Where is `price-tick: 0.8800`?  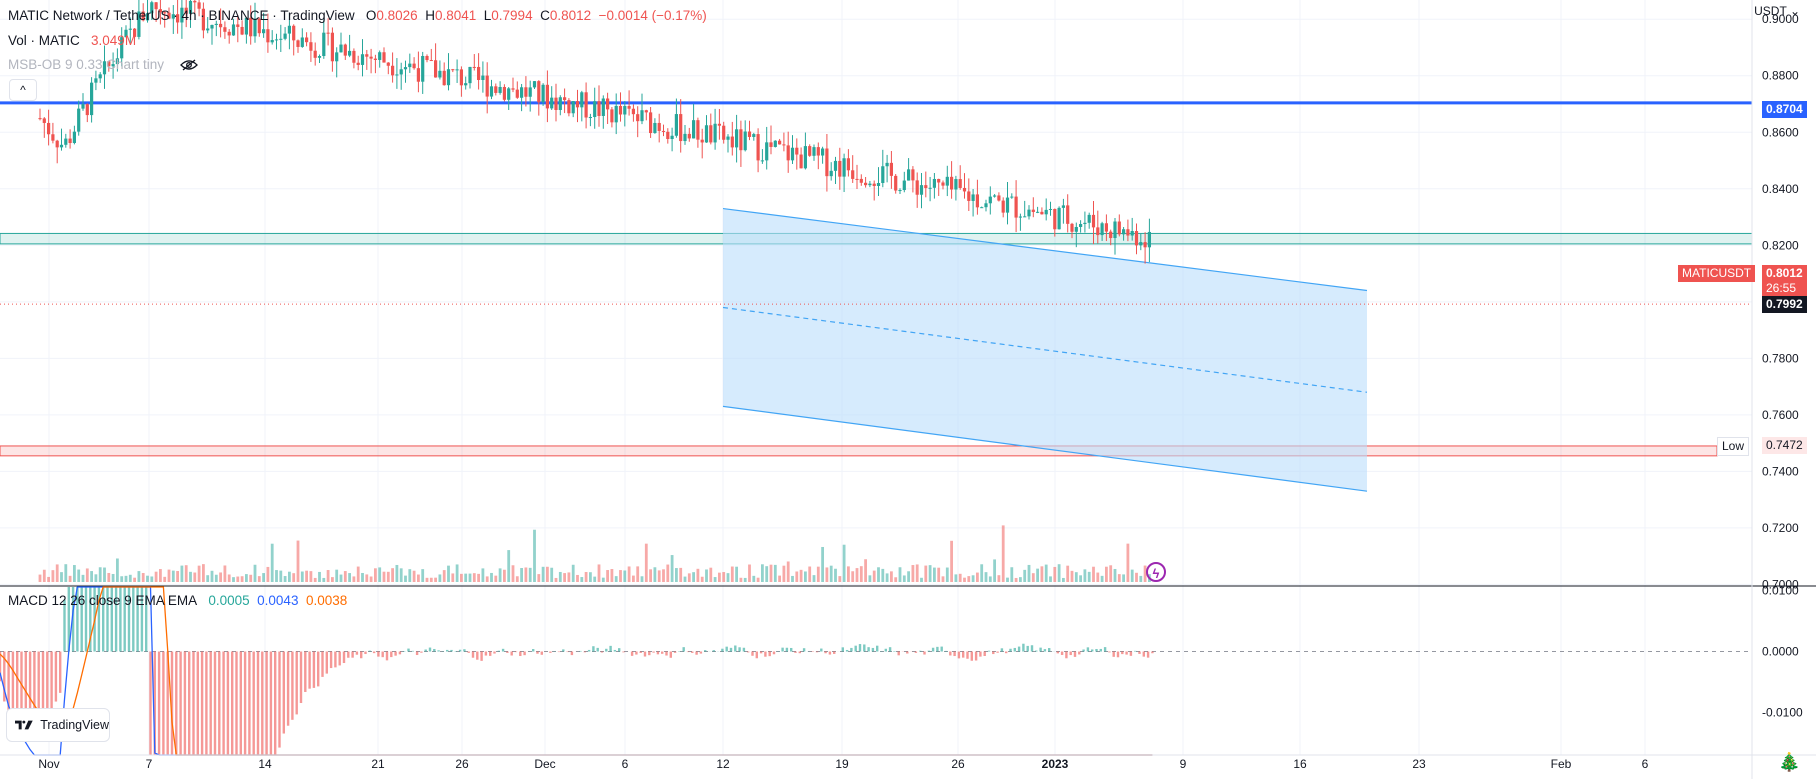
price-tick: 0.8800 is located at coordinates (1780, 76).